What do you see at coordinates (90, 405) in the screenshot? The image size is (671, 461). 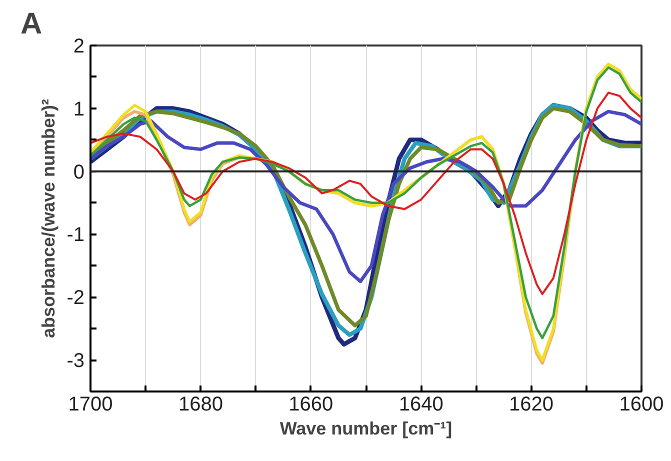 I see `x-tick-label: 1700` at bounding box center [90, 405].